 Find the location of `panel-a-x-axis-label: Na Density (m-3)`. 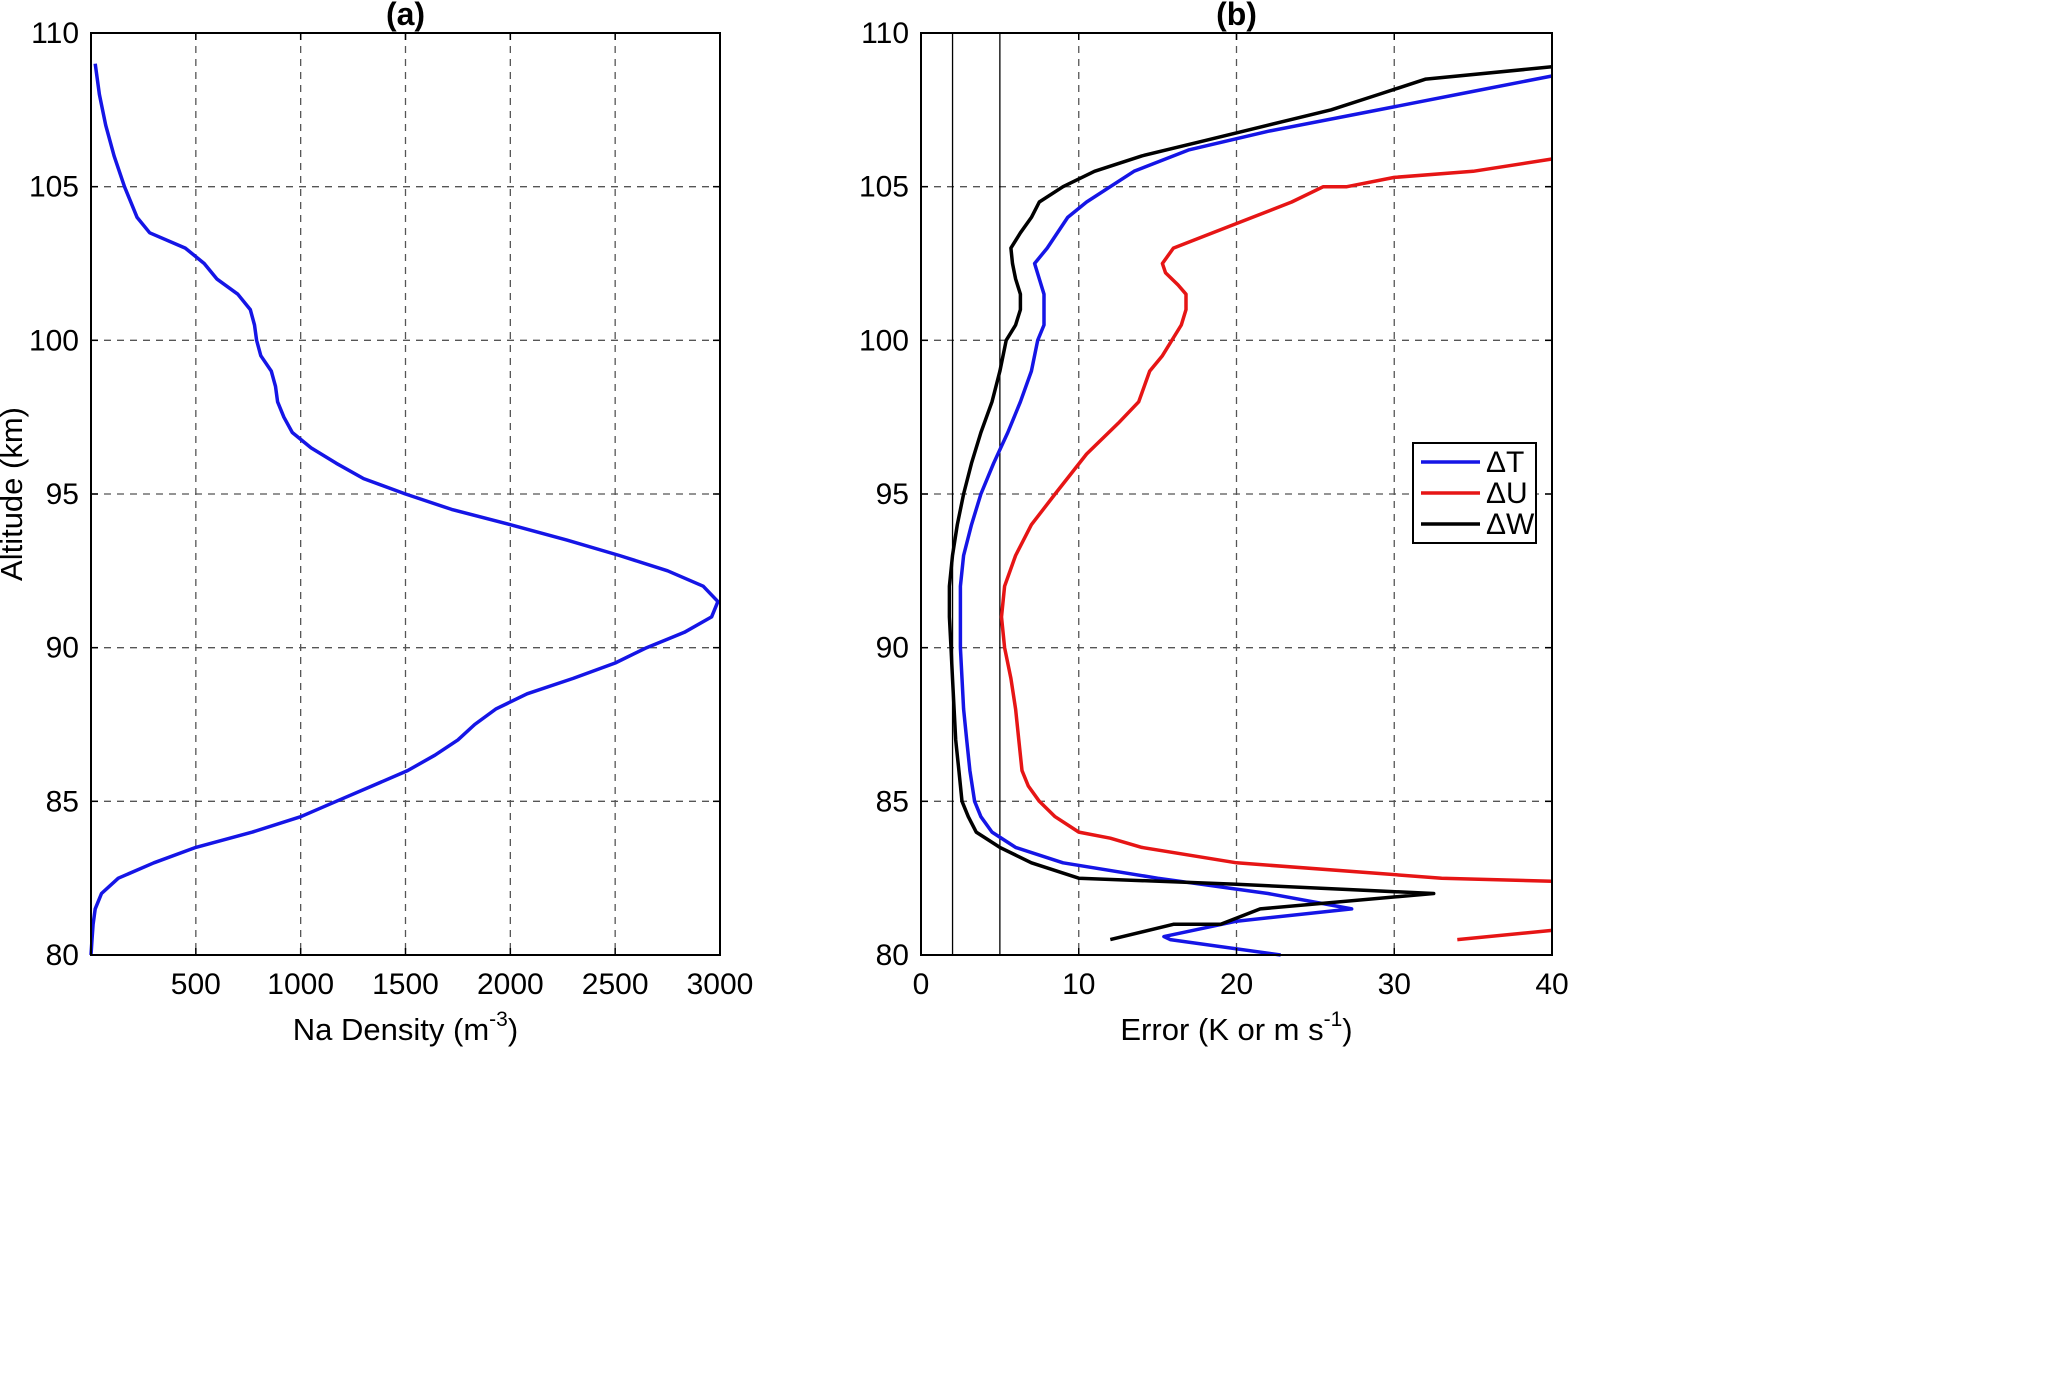

panel-a-x-axis-label: Na Density (m-3) is located at coordinates (405, 1027).